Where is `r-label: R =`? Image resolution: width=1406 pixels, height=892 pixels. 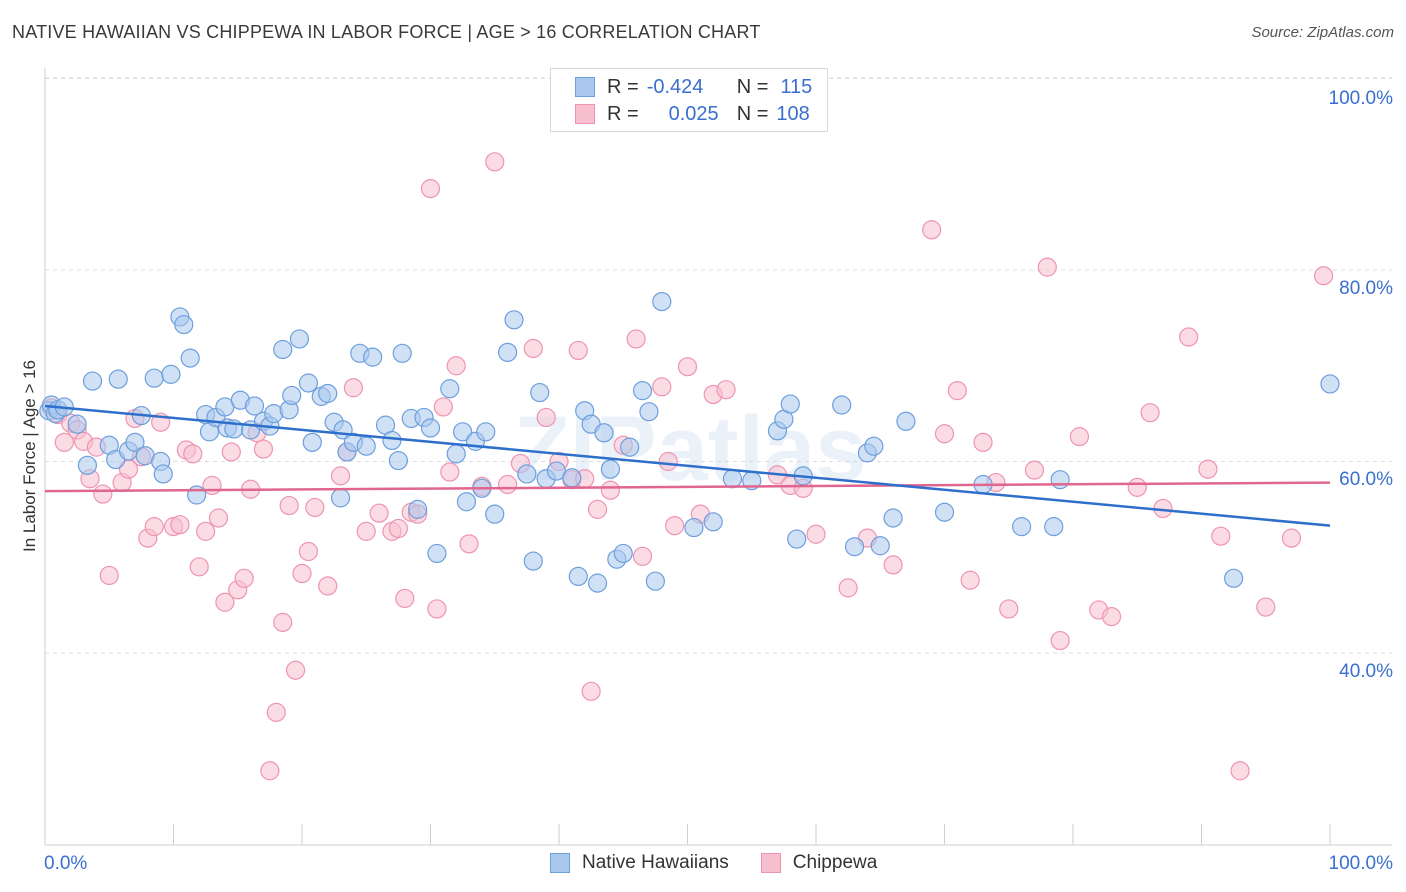 r-label: R = is located at coordinates (623, 113).